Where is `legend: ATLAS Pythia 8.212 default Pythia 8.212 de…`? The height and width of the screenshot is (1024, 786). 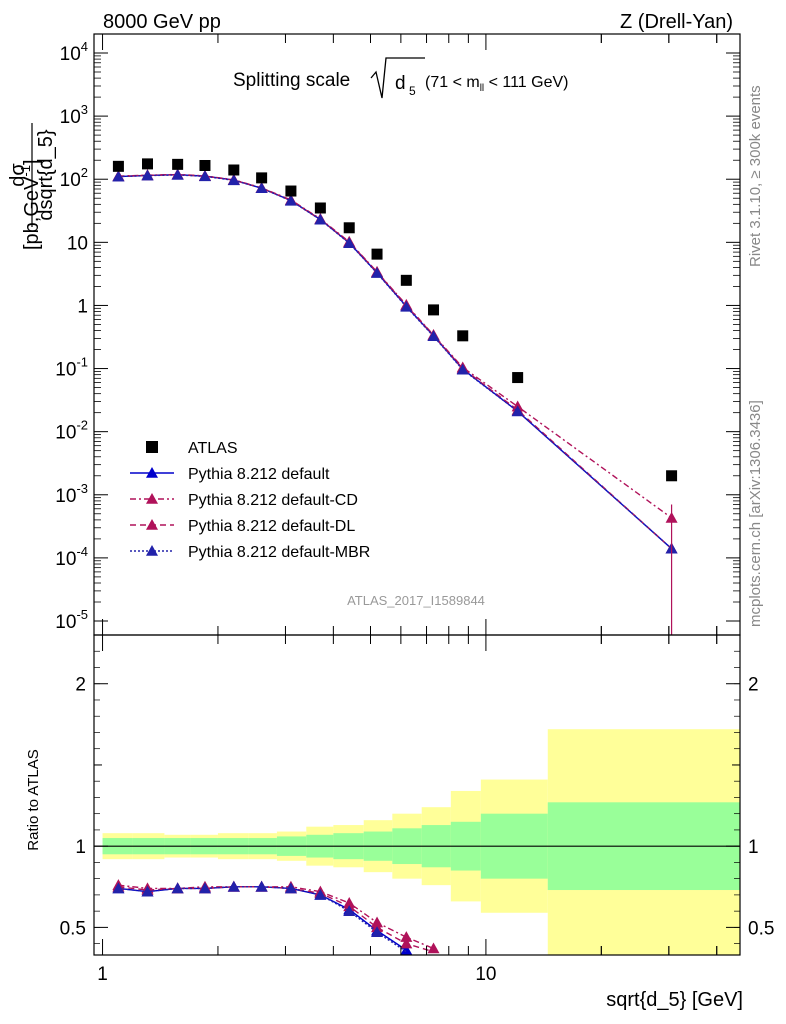 legend: ATLAS Pythia 8.212 default Pythia 8.212 de… is located at coordinates (250, 500).